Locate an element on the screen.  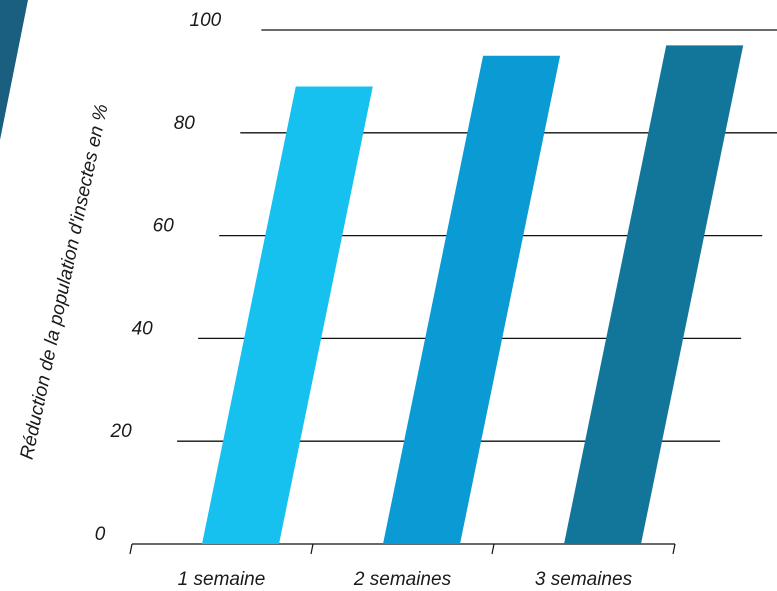
corner-accent-shape is located at coordinates (14, 70).